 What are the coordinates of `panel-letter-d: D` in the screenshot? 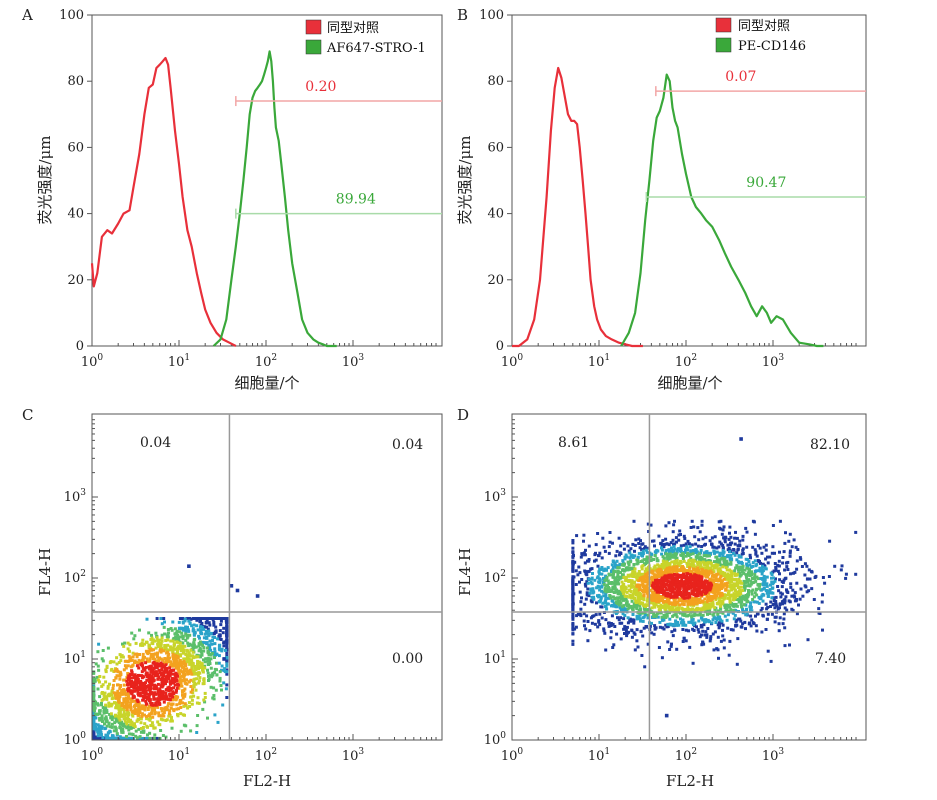 It's located at (463, 415).